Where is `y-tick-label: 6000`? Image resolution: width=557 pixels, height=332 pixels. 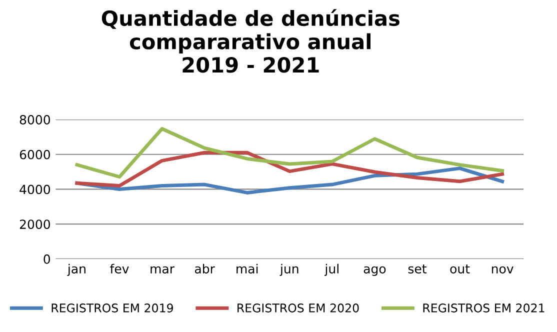
y-tick-label: 6000 is located at coordinates (35, 155).